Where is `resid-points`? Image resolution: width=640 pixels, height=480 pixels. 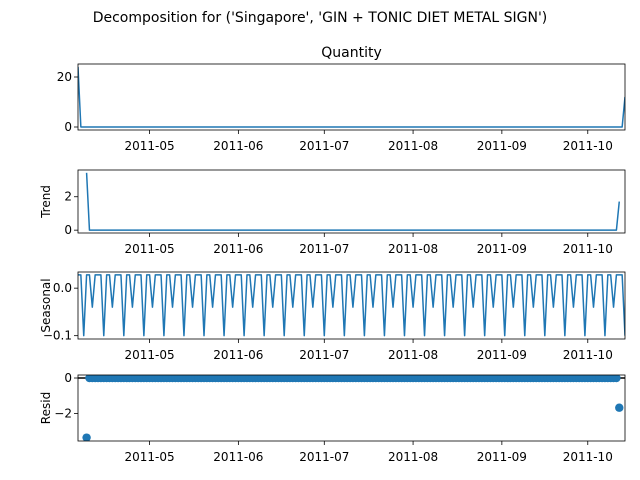 resid-points is located at coordinates (353, 408).